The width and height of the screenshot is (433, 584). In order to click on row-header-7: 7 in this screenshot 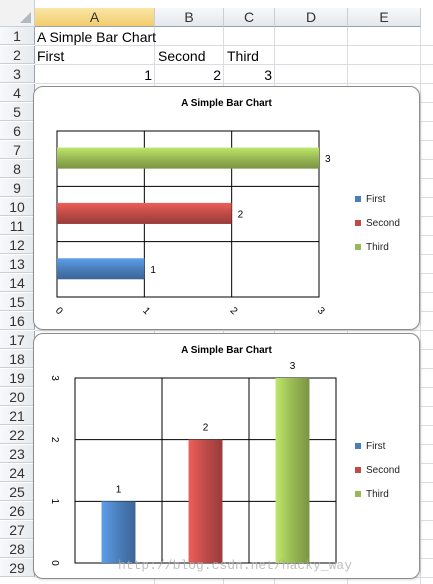, I will do `click(17, 150)`.